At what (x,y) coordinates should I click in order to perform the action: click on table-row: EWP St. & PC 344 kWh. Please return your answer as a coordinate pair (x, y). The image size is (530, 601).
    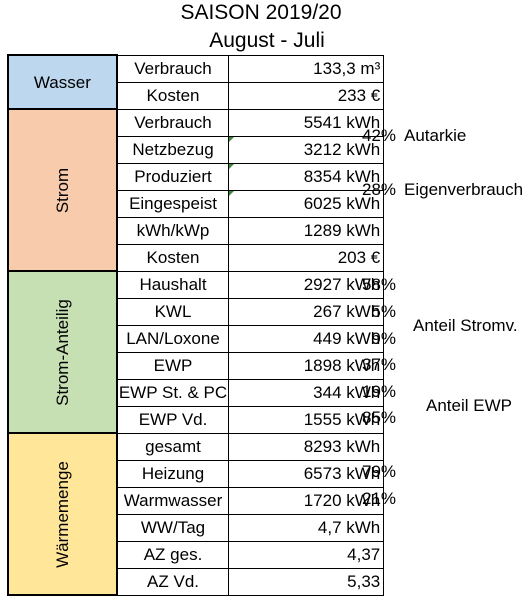
    Looking at the image, I should click on (196, 392).